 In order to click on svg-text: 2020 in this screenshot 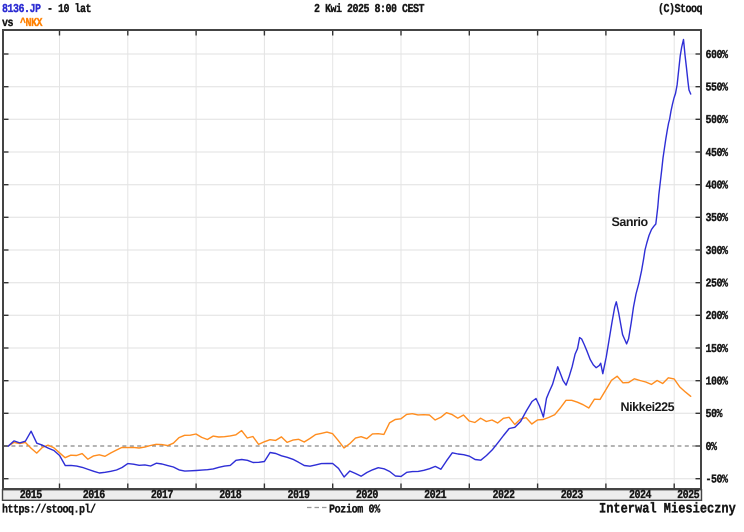, I will do `click(367, 496)`.